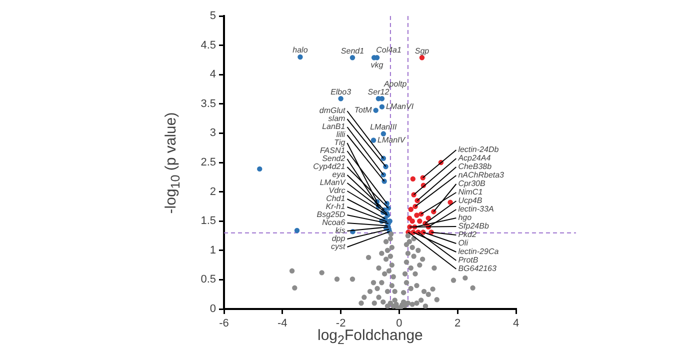 This screenshot has width=700, height=349. Describe the element at coordinates (468, 260) in the screenshot. I see `annotation: ProtB` at that location.